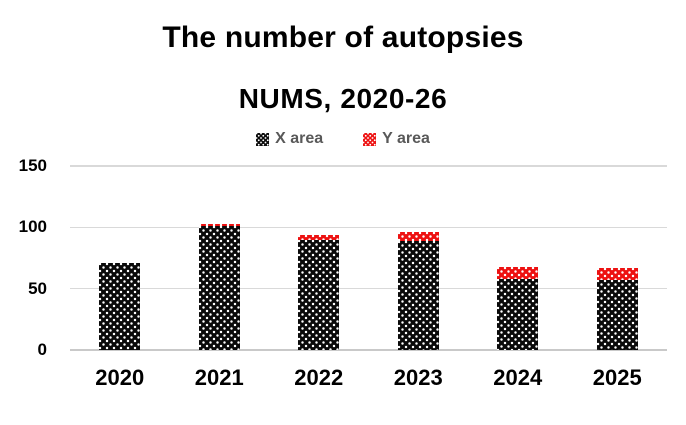  I want to click on bar-2024-x-area, so click(518, 314).